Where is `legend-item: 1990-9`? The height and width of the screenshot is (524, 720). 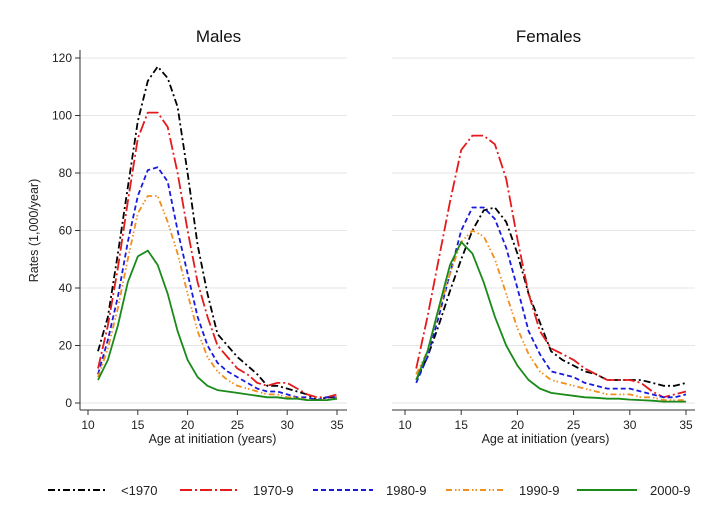
legend-item: 1990-9 is located at coordinates (502, 490).